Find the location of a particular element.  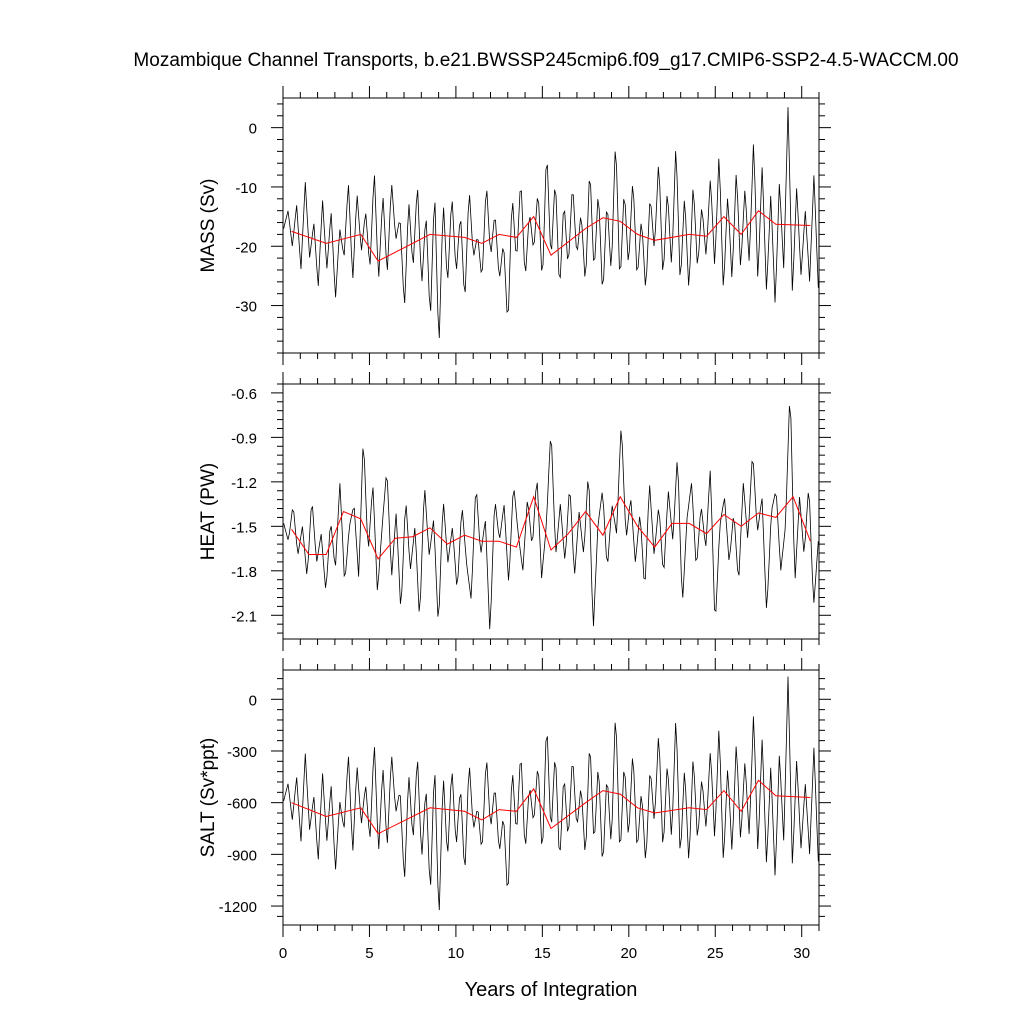

x-tick-label: 0 is located at coordinates (283, 953).